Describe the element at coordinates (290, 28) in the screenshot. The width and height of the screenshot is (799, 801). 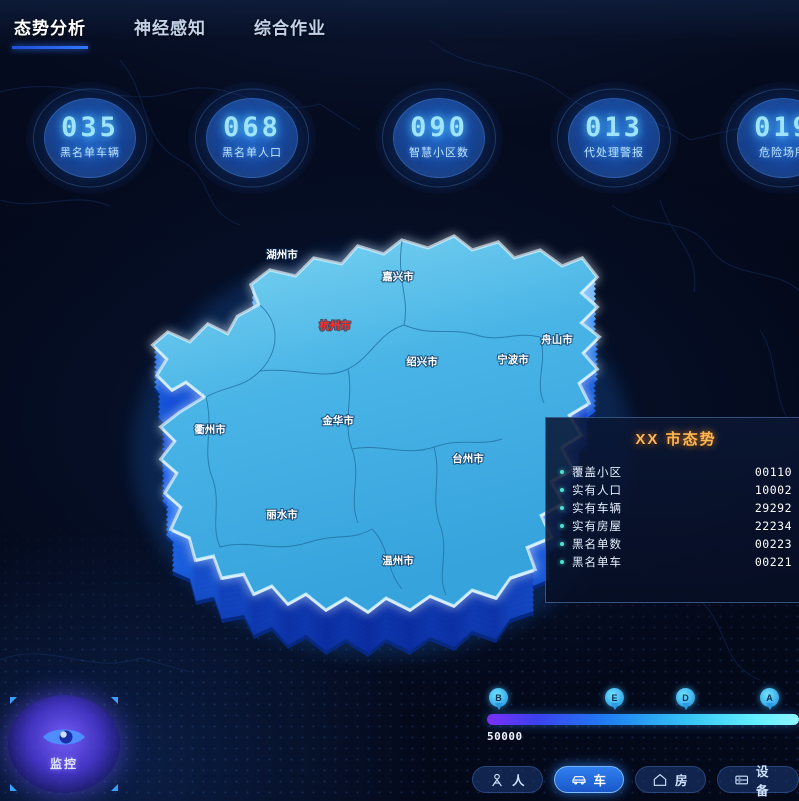
I see `tab-comprehensive-operations: 综合作业` at that location.